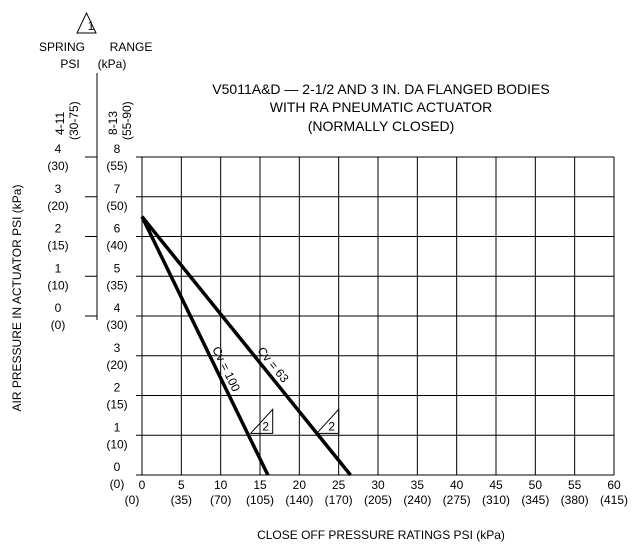  I want to click on x-tick-label: 20, so click(300, 485).